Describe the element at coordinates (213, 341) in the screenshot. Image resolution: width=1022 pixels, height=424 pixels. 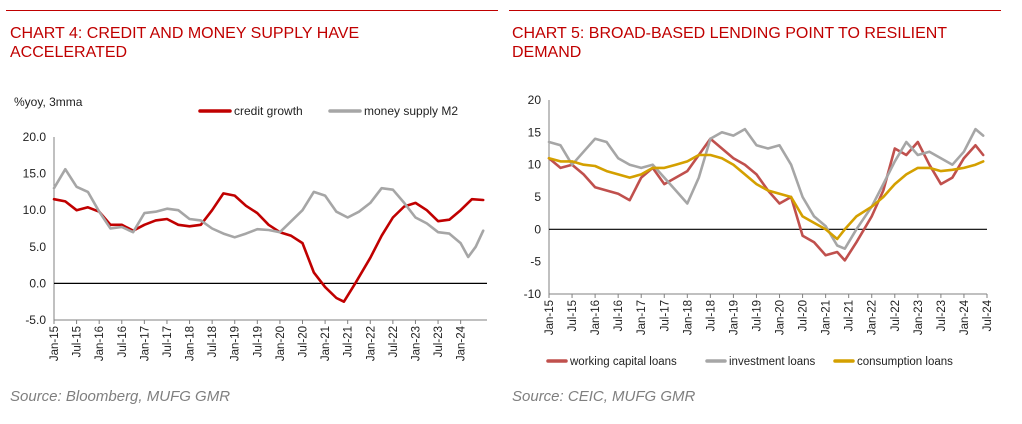
I see `chart4-xtick-label: Jul-18` at that location.